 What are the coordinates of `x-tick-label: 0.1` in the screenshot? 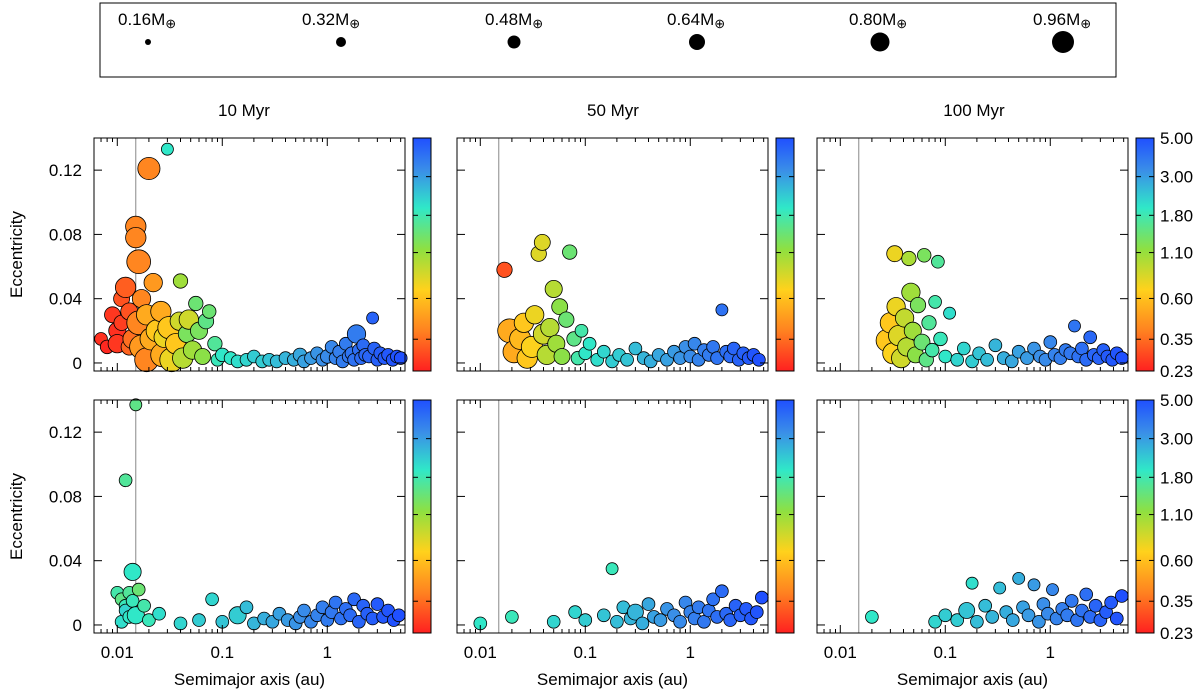 It's located at (222, 652).